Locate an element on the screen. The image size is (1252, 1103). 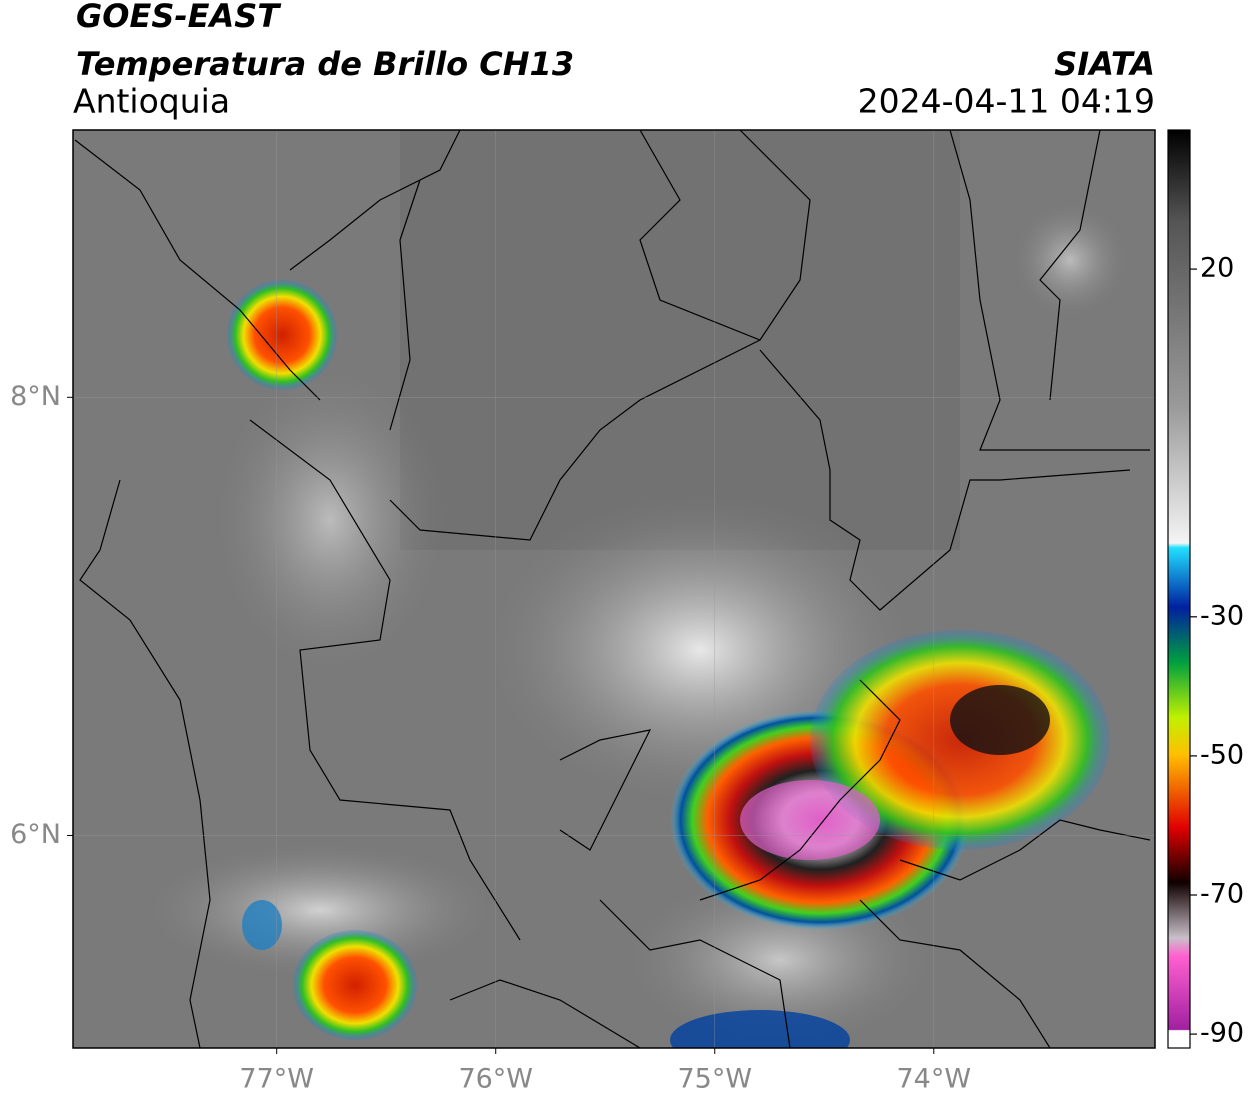
y-tick-label: 8°N is located at coordinates (35, 396).